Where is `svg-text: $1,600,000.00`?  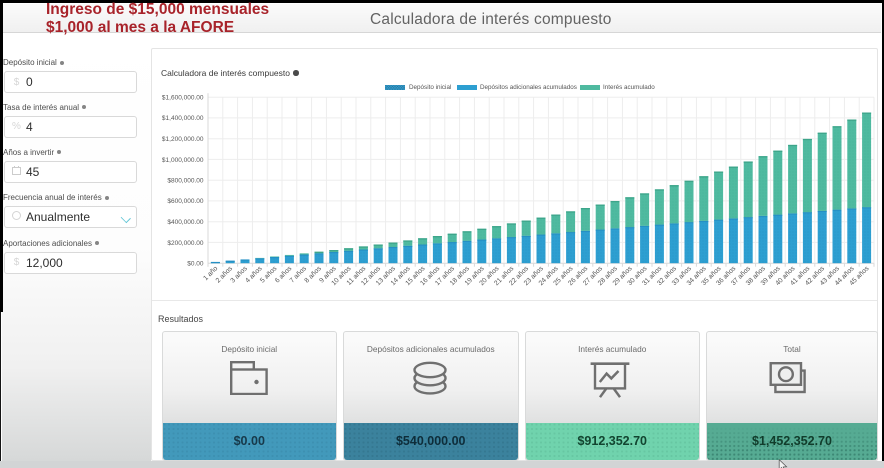
svg-text: $1,600,000.00 is located at coordinates (183, 98).